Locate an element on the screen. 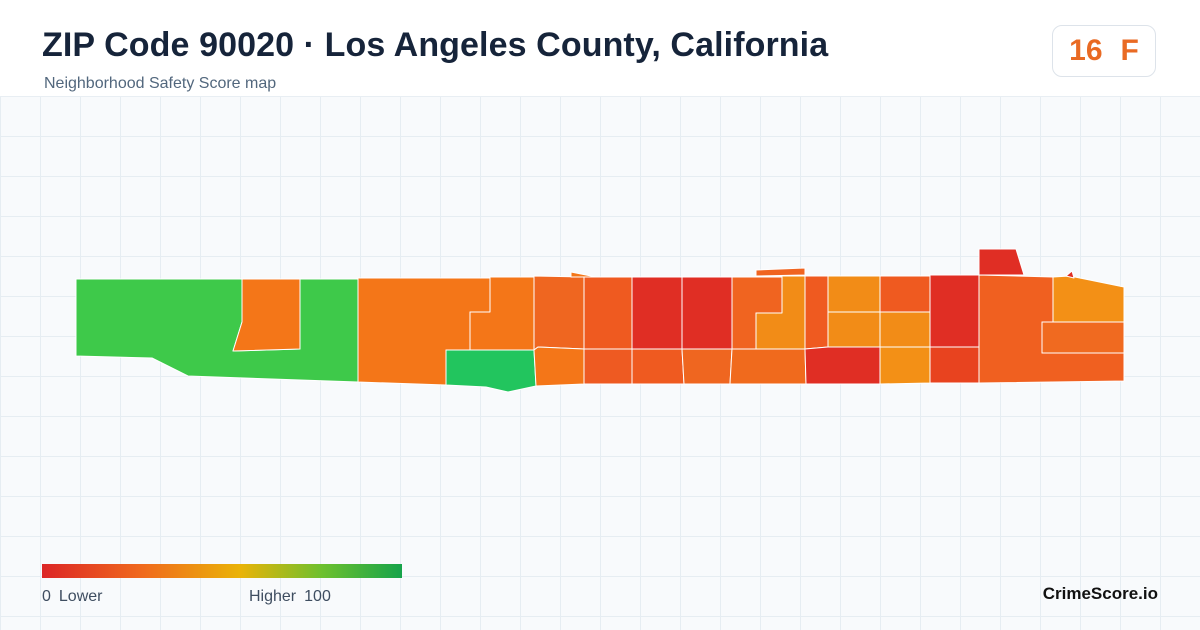 This screenshot has height=630, width=1200. legend-min-label: Lower is located at coordinates (80, 596).